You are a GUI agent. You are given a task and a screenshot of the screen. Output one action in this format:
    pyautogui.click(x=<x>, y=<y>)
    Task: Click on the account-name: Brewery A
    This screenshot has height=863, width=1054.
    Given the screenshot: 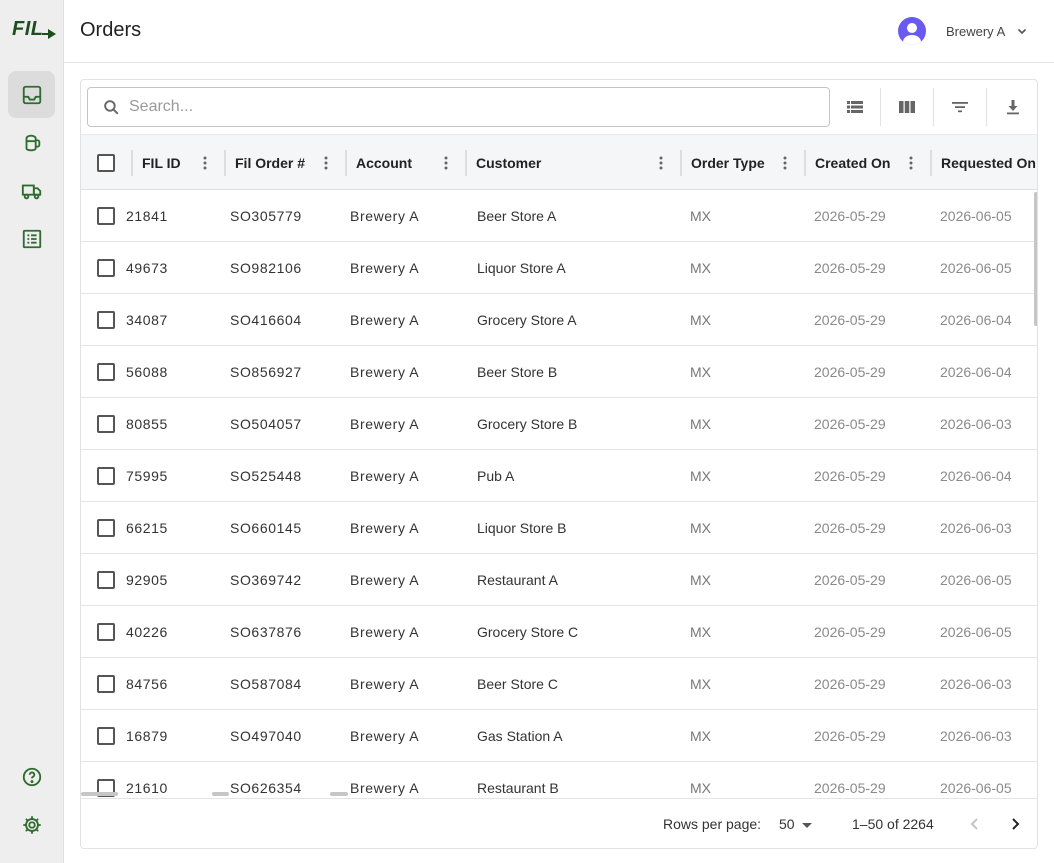 What is the action you would take?
    pyautogui.click(x=976, y=31)
    